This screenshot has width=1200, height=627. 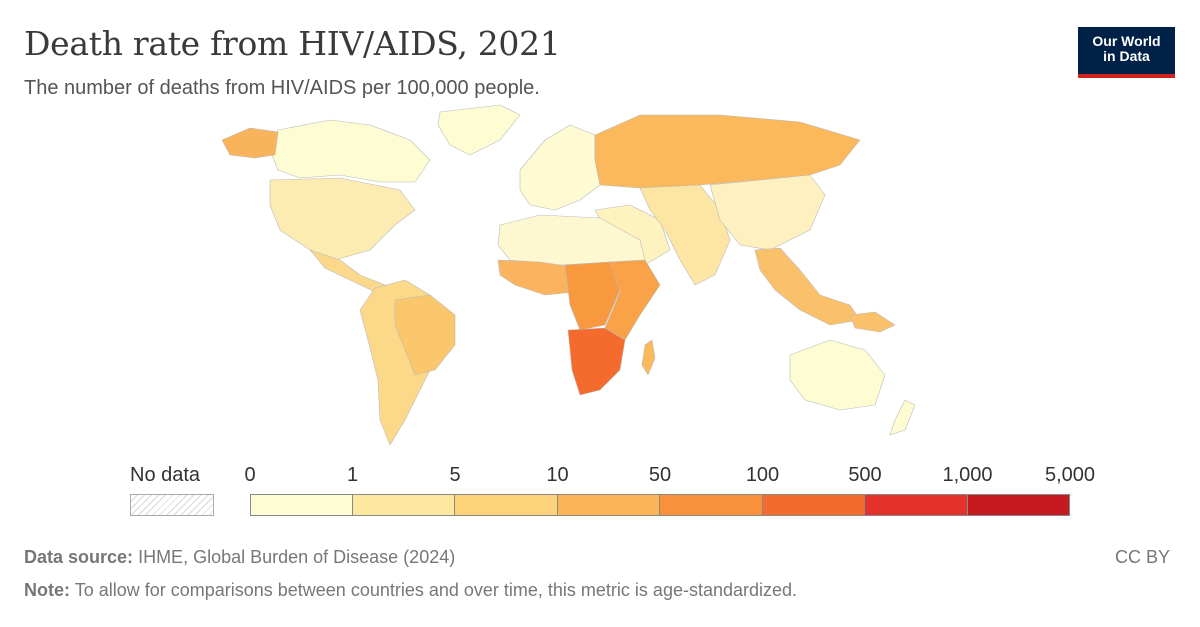 What do you see at coordinates (767, 212) in the screenshot?
I see `region-china` at bounding box center [767, 212].